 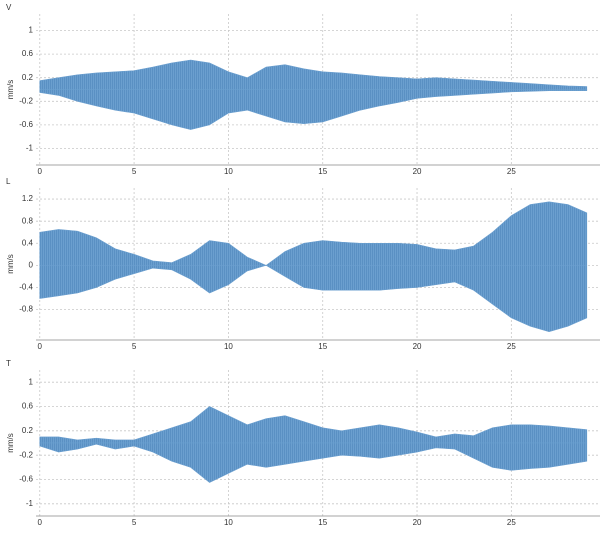 What do you see at coordinates (26, 287) in the screenshot?
I see `y-tick-label: -0.4` at bounding box center [26, 287].